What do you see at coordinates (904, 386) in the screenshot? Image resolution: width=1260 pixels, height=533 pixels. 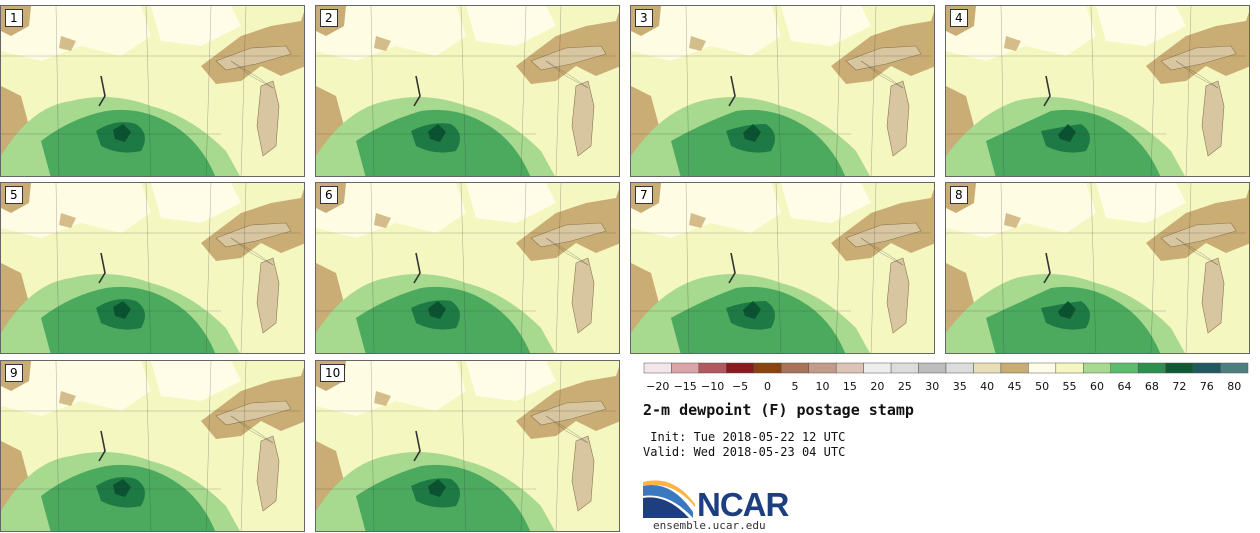 I see `colorbar-tick-label: 25` at bounding box center [904, 386].